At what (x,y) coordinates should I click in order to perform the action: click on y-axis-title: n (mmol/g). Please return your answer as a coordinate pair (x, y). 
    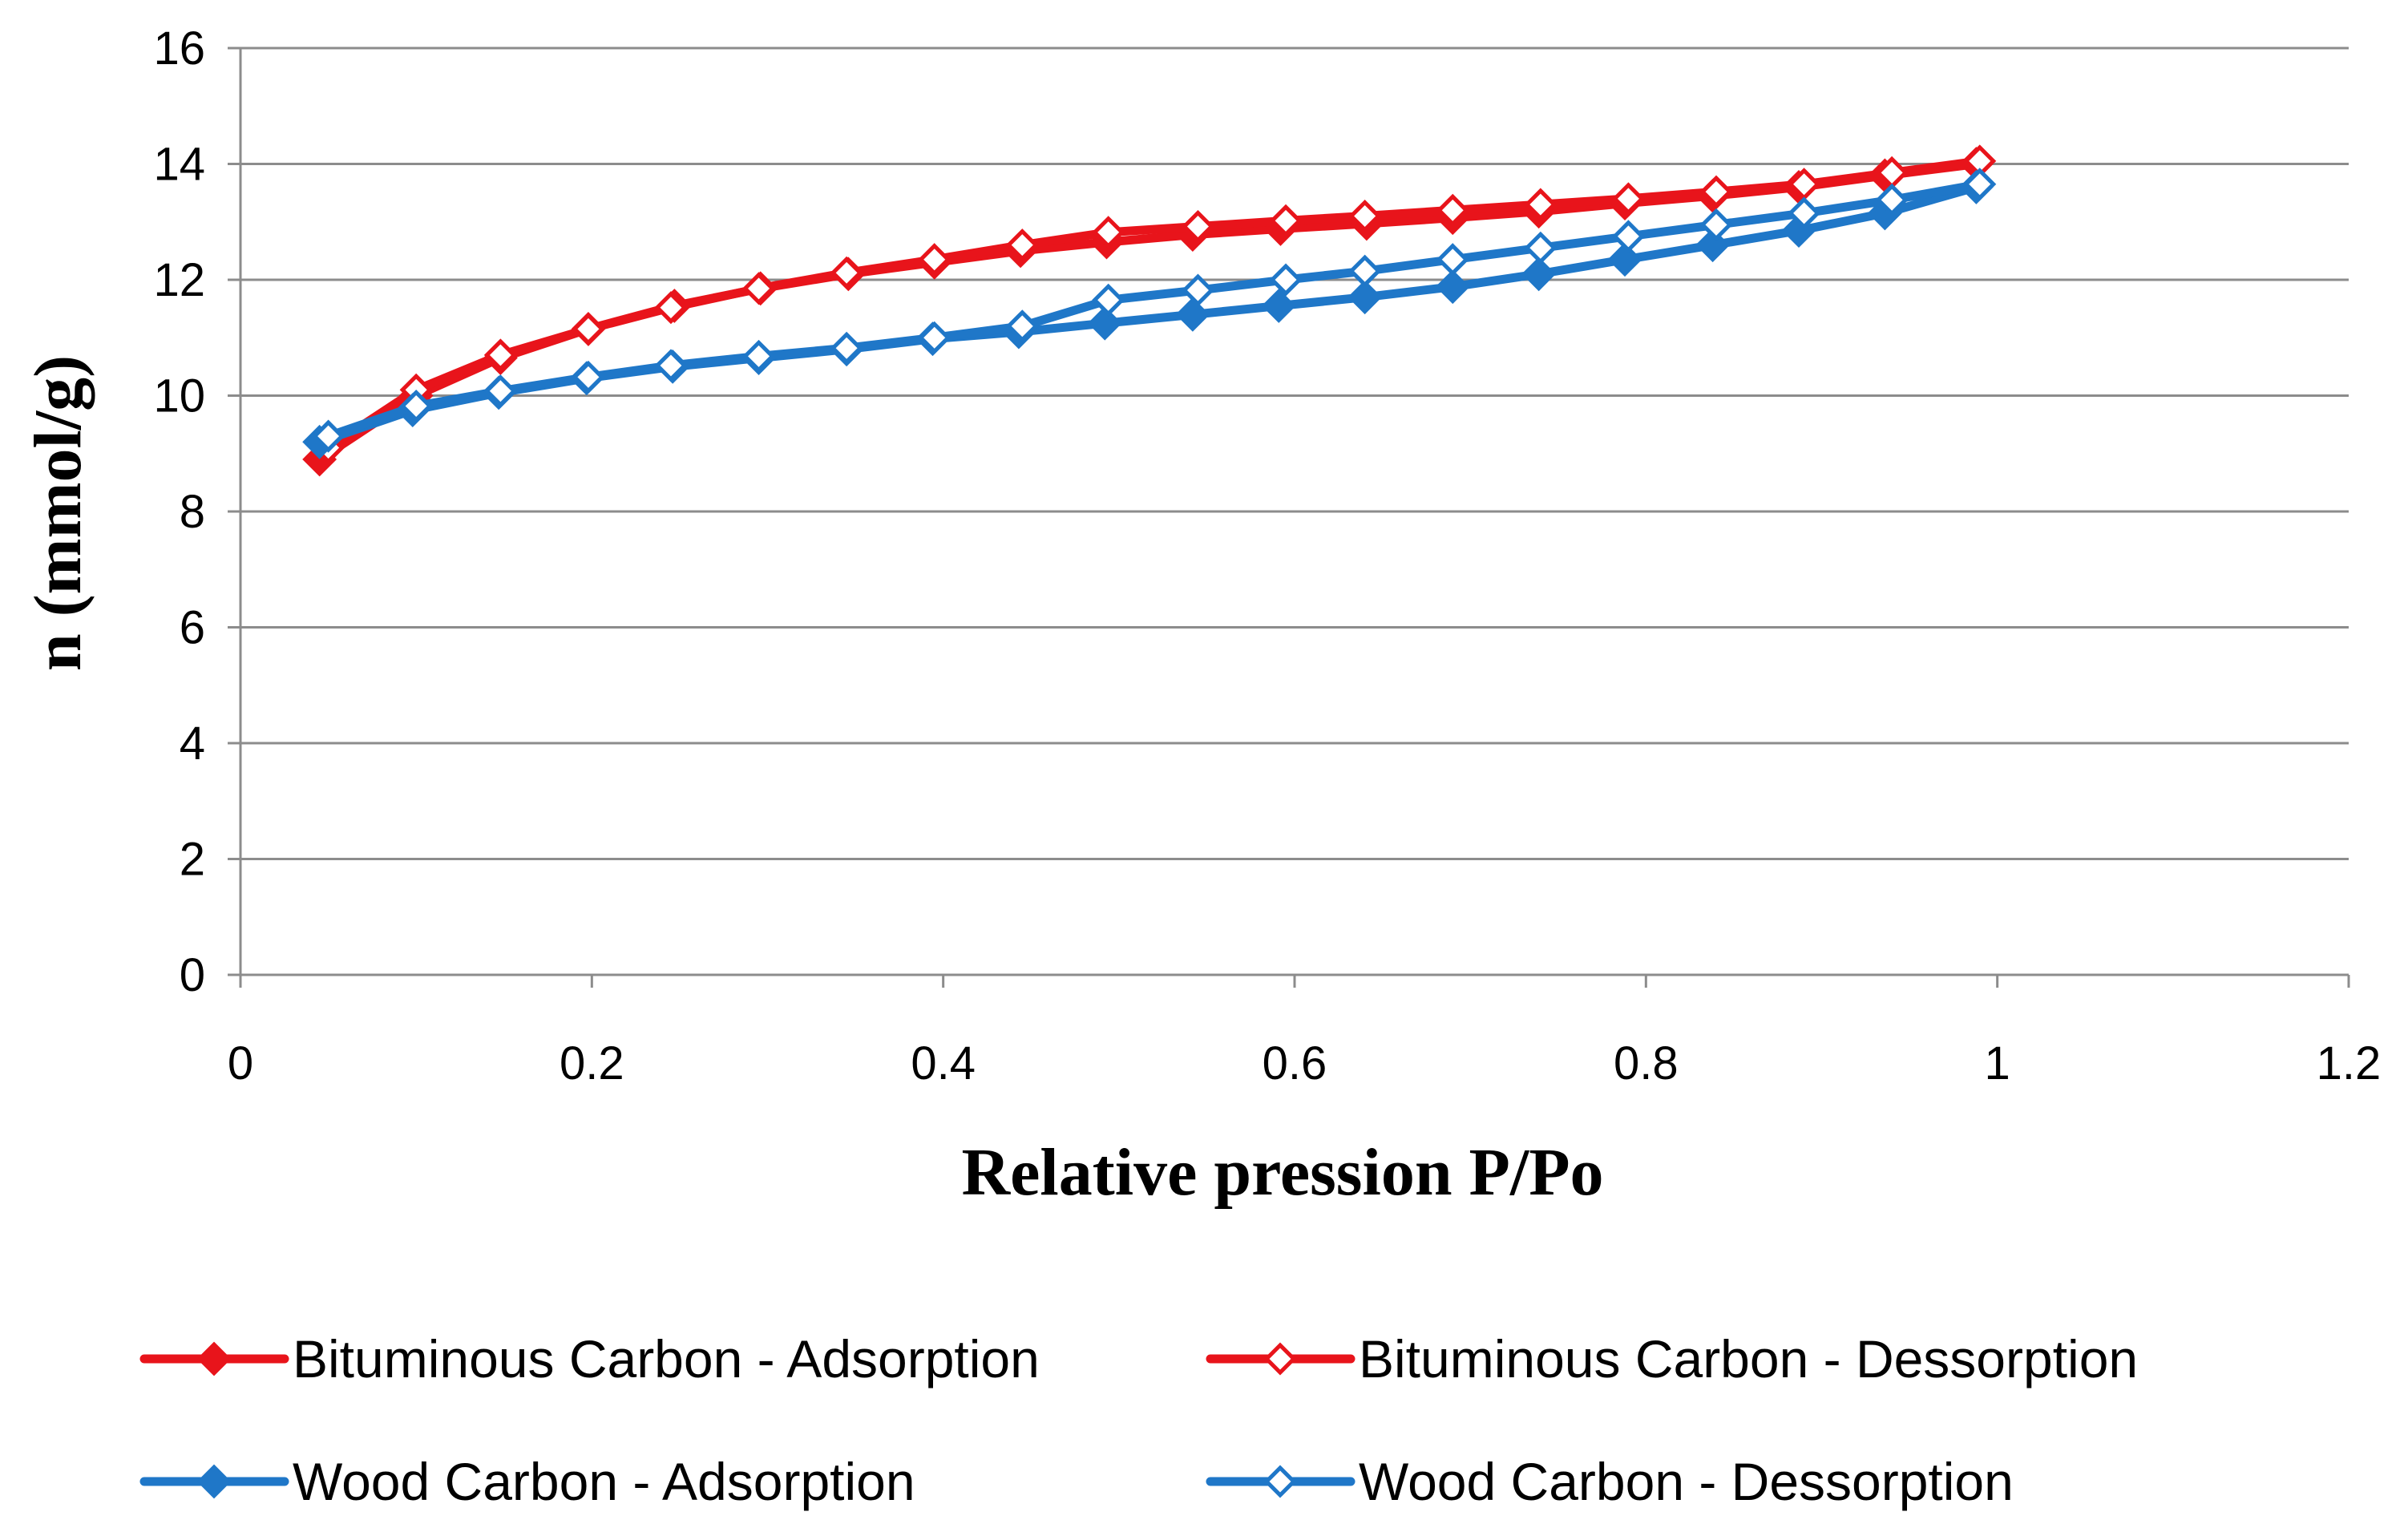
    Looking at the image, I should click on (58, 513).